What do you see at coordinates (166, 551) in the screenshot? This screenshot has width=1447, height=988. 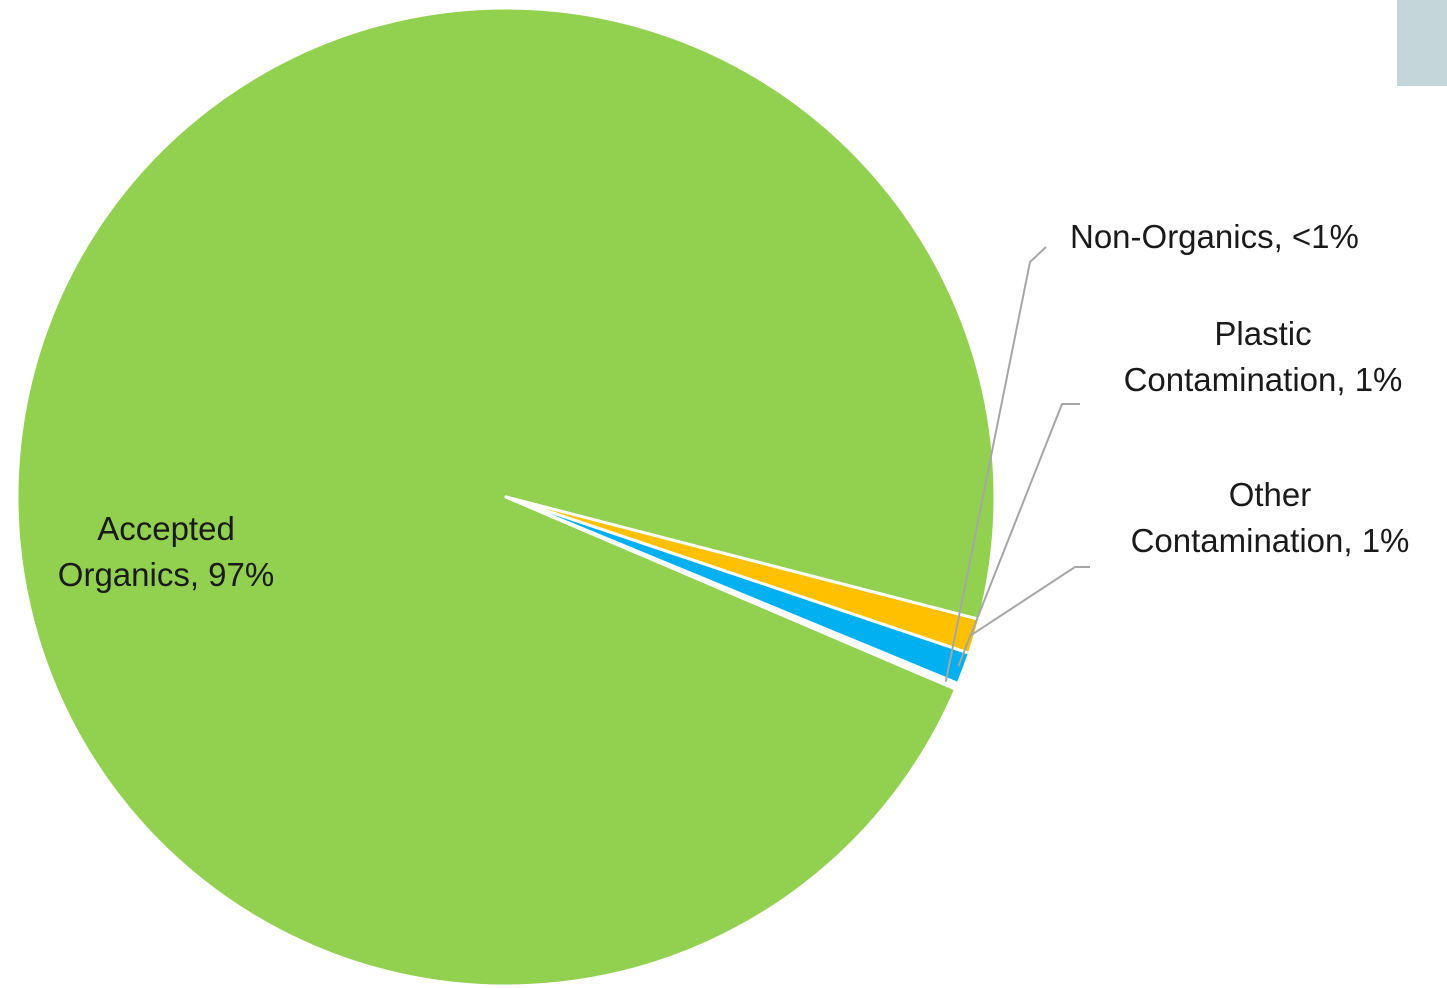 I see `slice-label-accepted-organics-97: Accepted Organics, 97%` at bounding box center [166, 551].